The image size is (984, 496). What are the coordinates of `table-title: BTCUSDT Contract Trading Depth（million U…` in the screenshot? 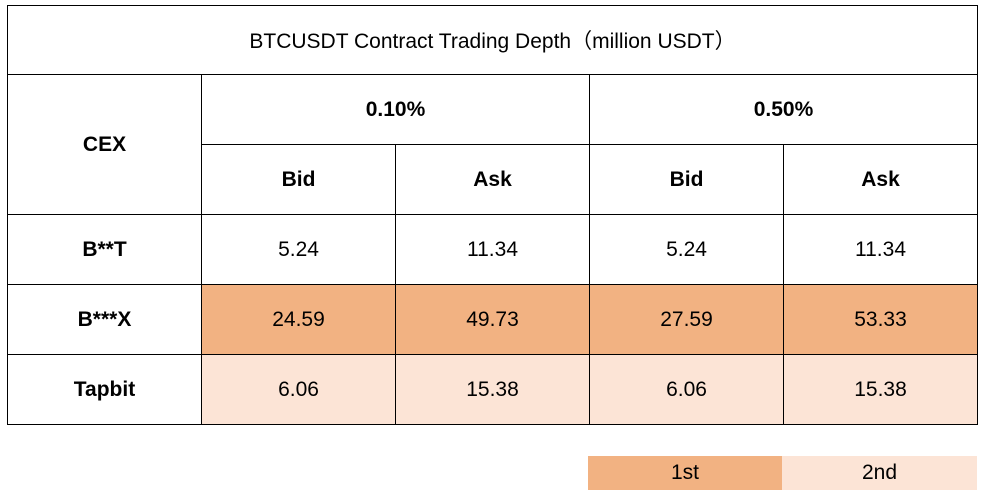 It's located at (492, 40).